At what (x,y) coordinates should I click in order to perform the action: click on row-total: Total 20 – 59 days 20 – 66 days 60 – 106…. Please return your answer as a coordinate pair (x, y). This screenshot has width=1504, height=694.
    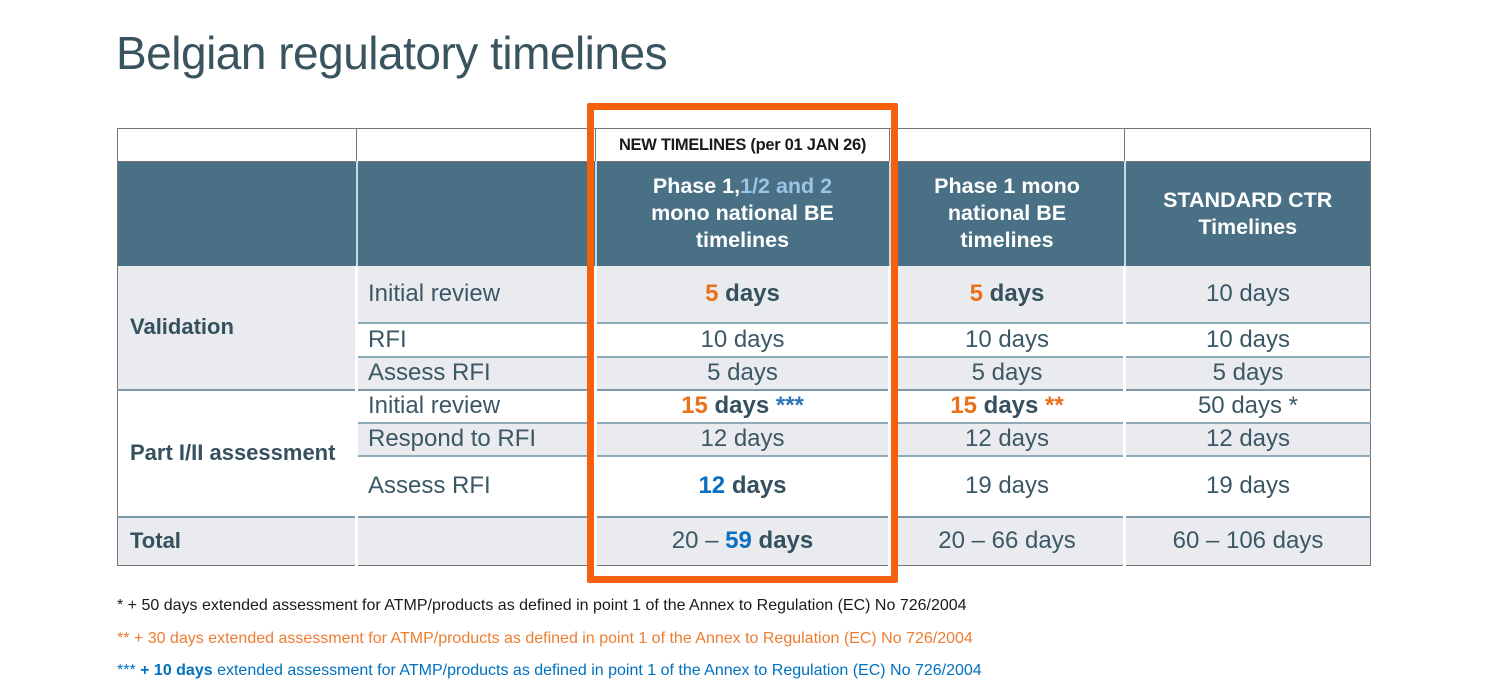
    Looking at the image, I should click on (744, 540).